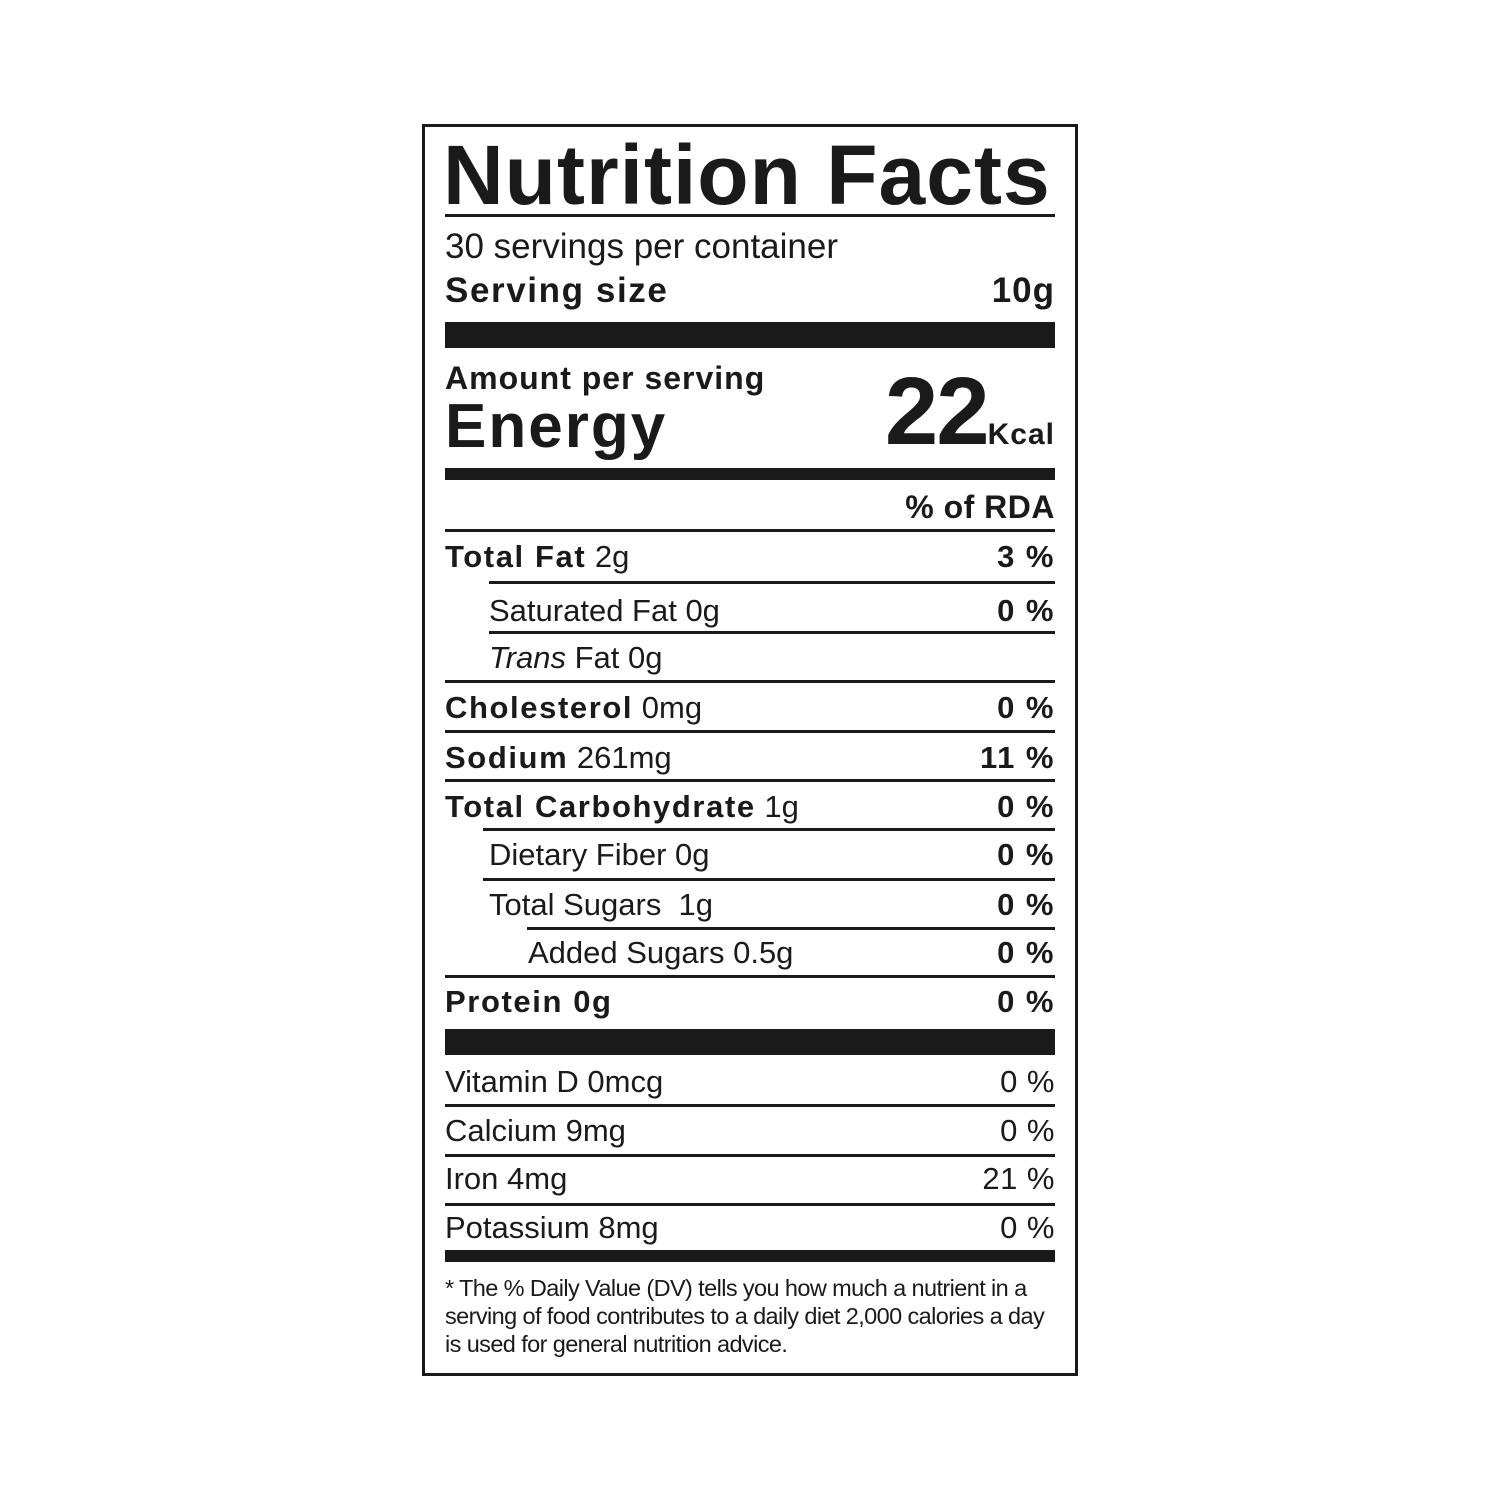 The height and width of the screenshot is (1500, 1500). Describe the element at coordinates (529, 1001) in the screenshot. I see `nutrient-name: Protein 0g` at that location.